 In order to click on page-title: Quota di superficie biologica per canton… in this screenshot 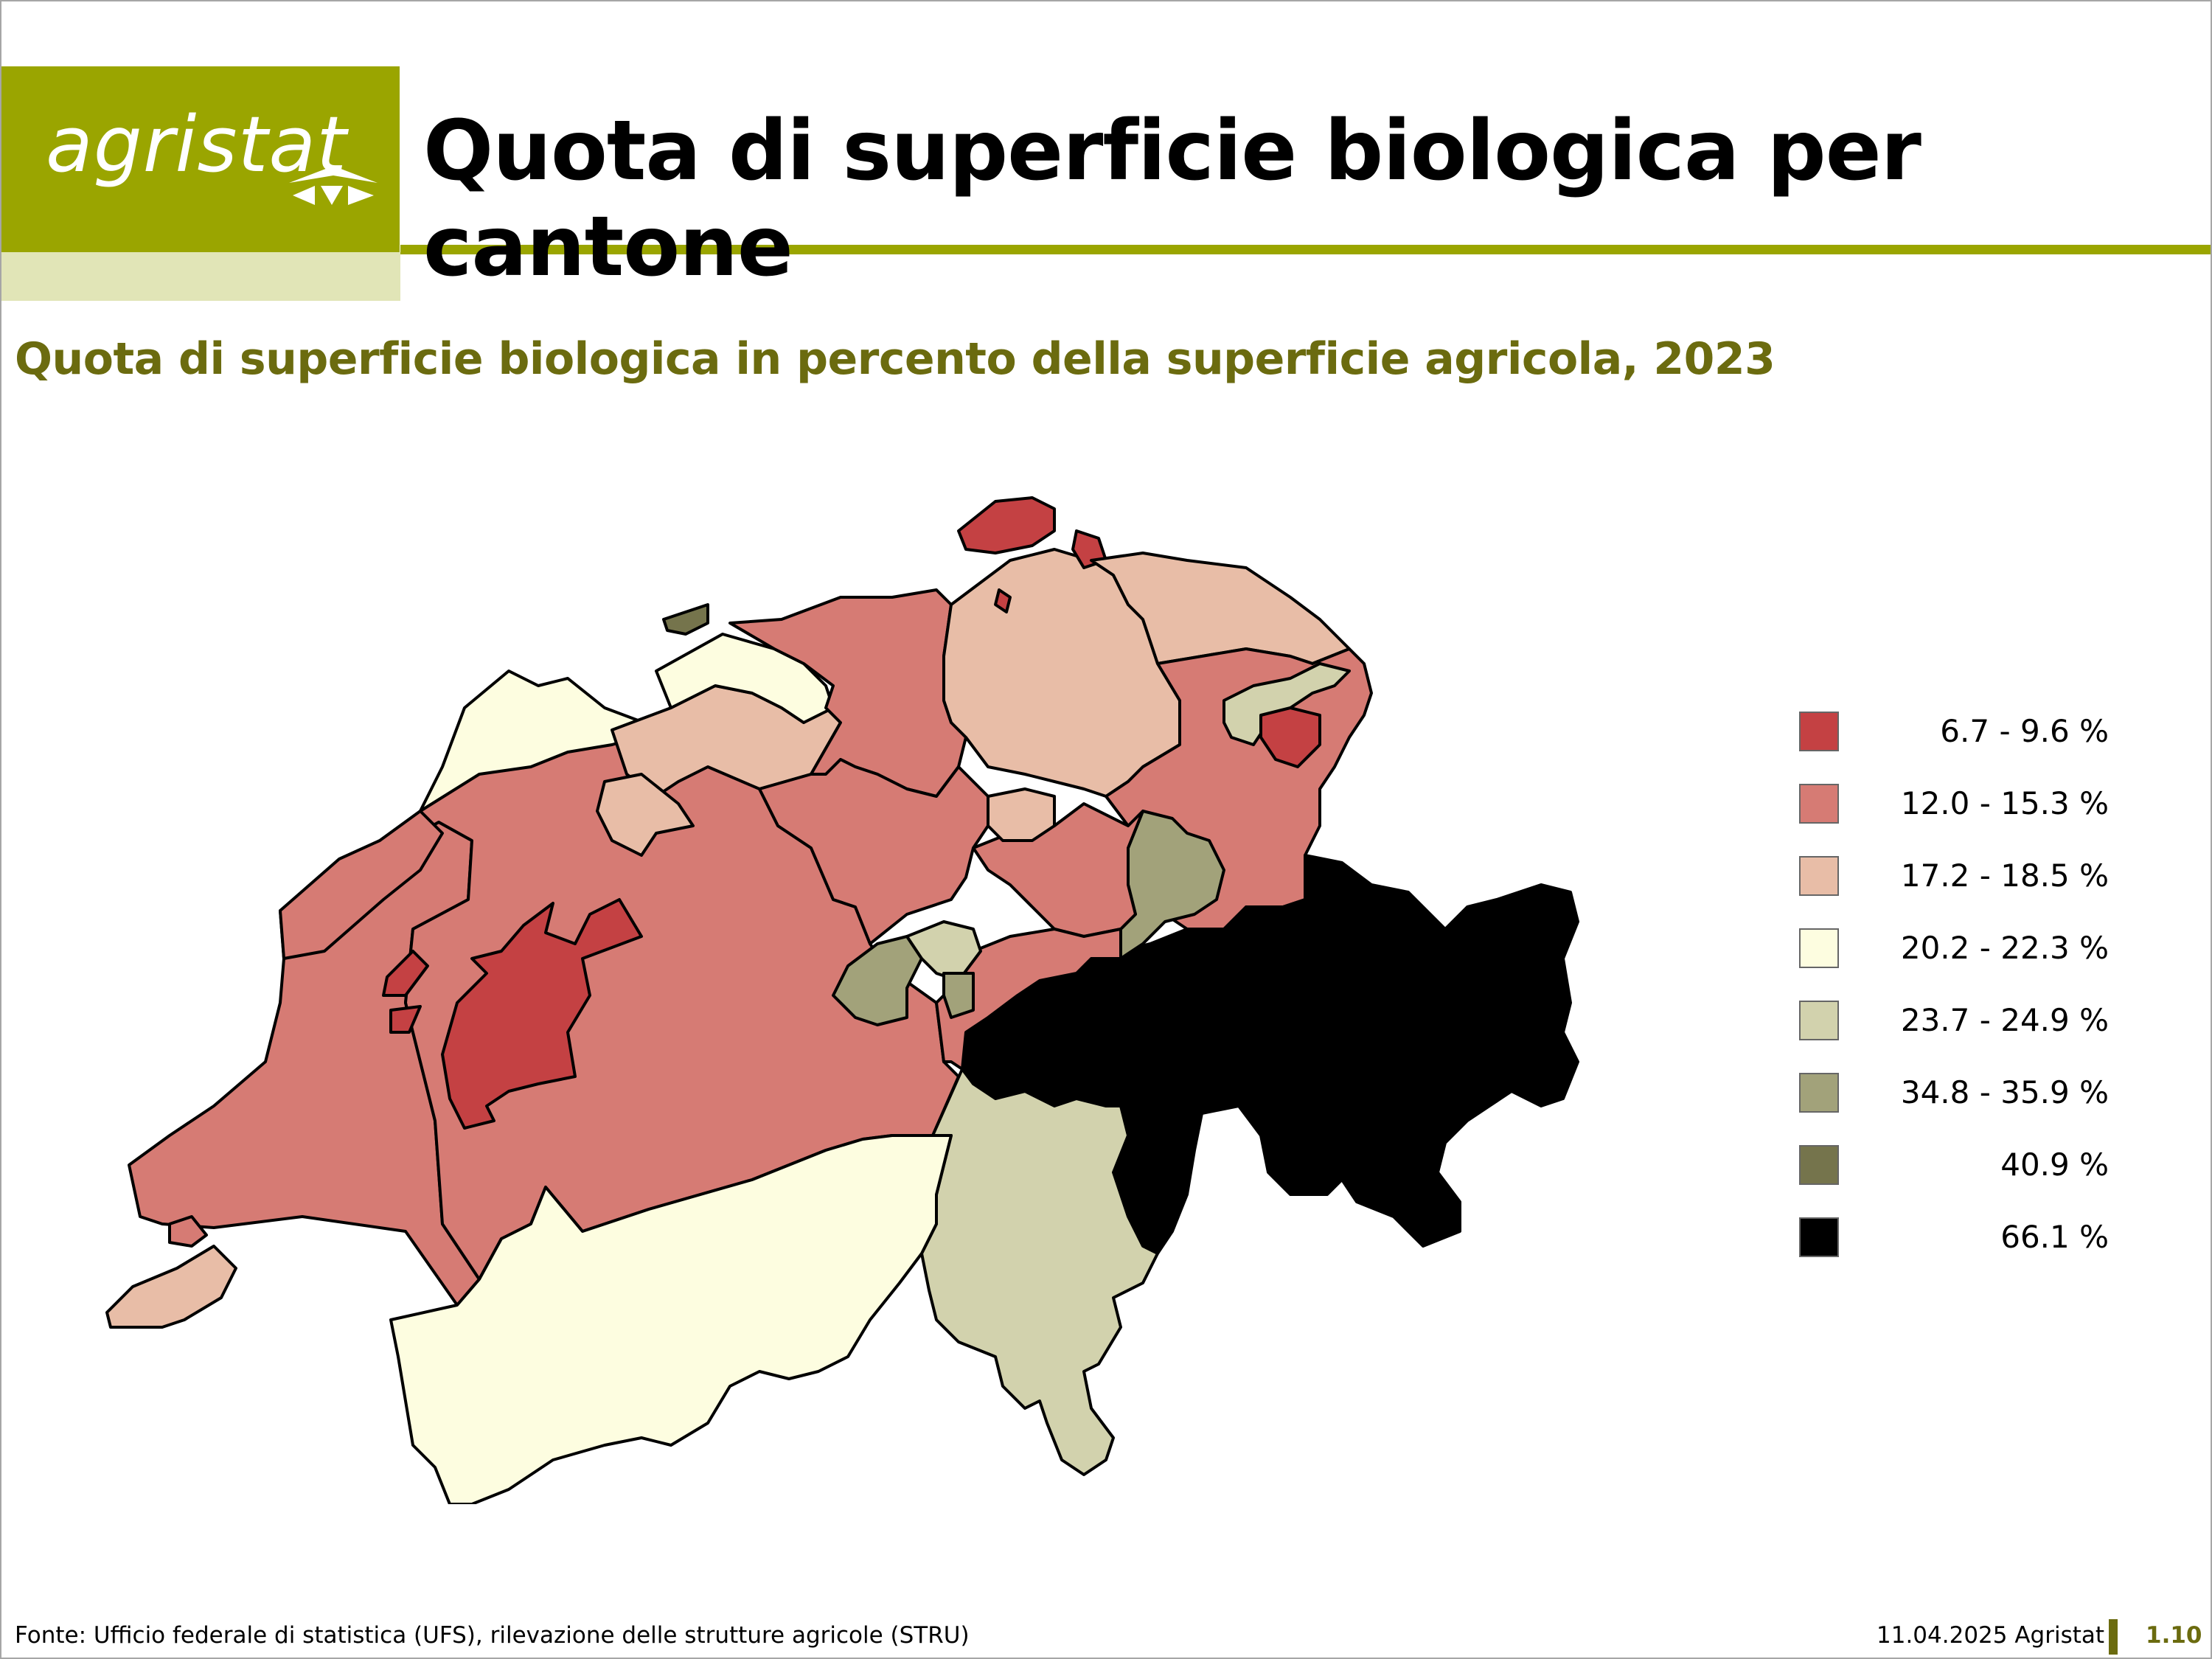, I will do `click(1172, 199)`.